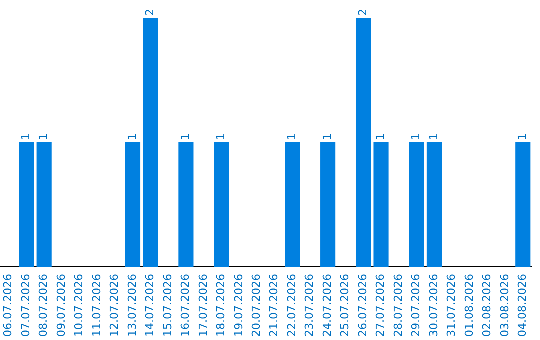  Describe the element at coordinates (345, 306) in the screenshot. I see `x-tick-label: 25.07.2026` at that location.